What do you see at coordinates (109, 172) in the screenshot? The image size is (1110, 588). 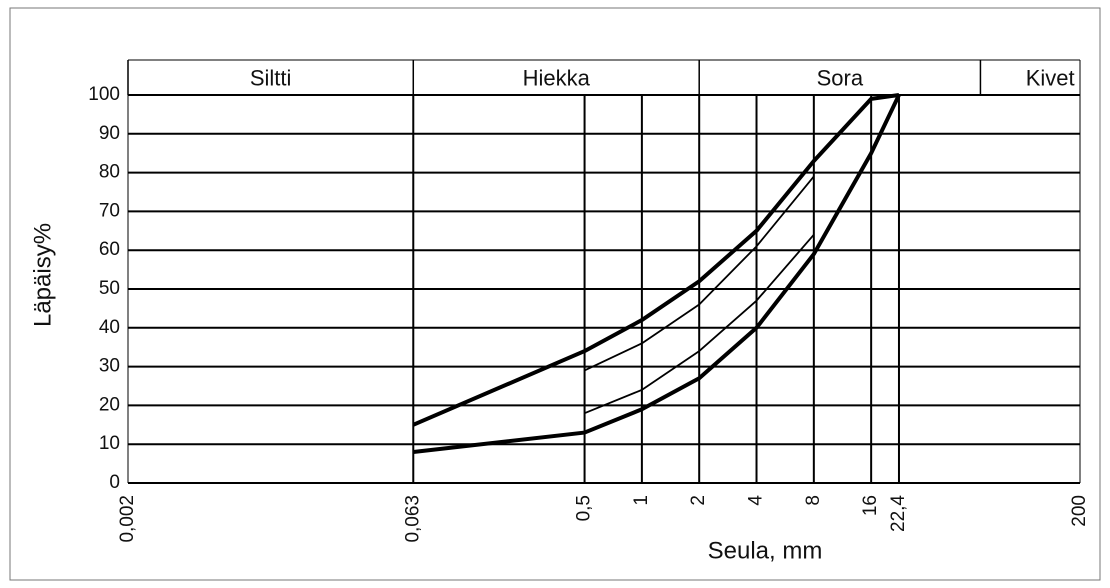 I see `y-tick-label: 80` at bounding box center [109, 172].